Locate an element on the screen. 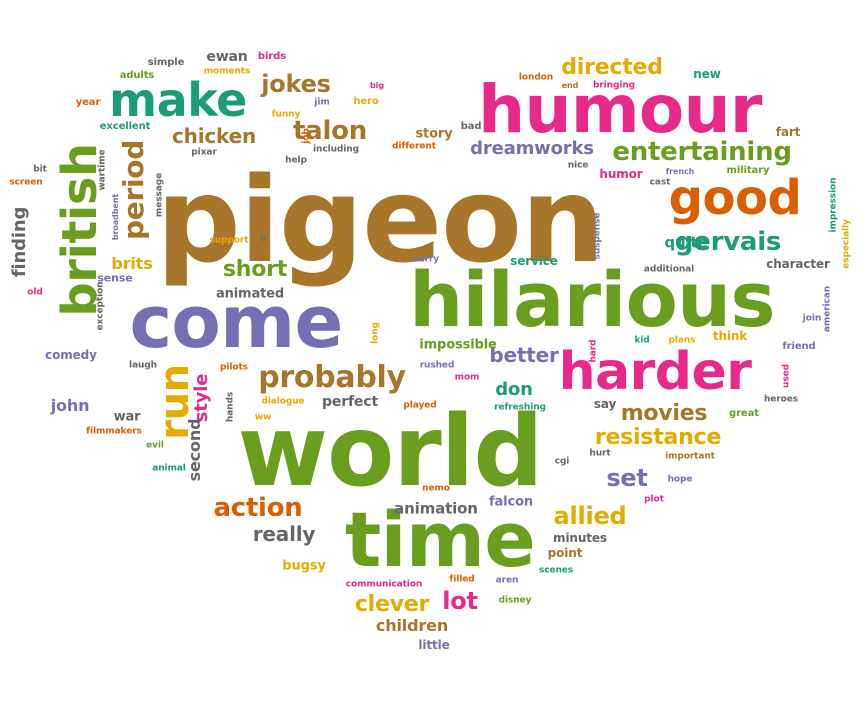 The image size is (864, 720). cloud-word-long: long is located at coordinates (375, 333).